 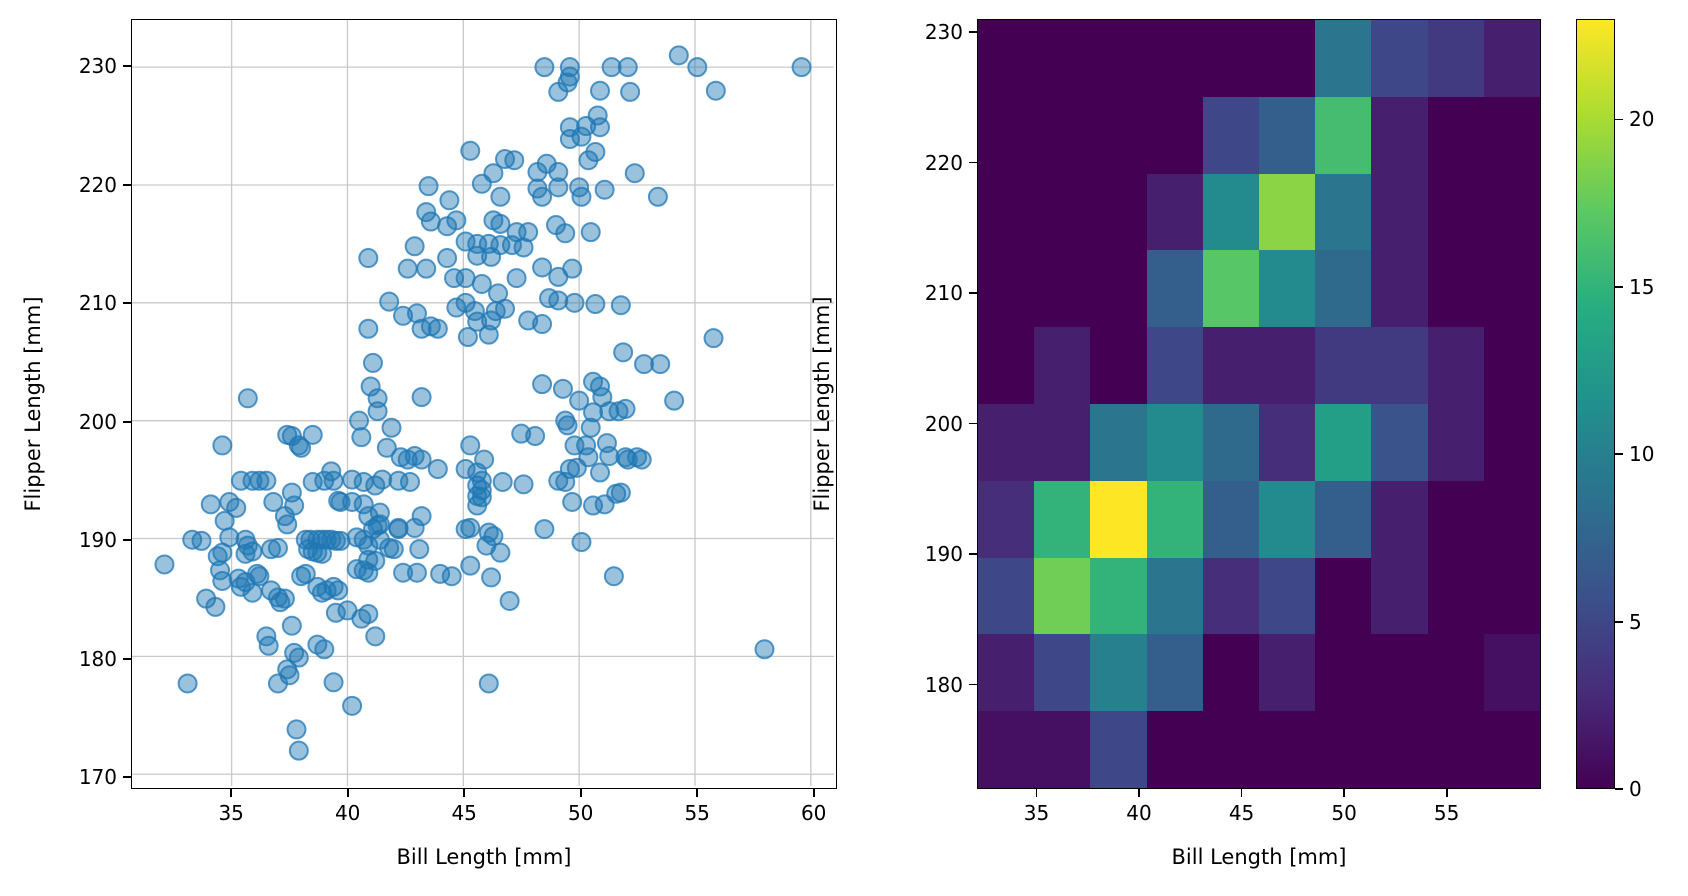 What do you see at coordinates (1595, 404) in the screenshot?
I see `colorbar` at bounding box center [1595, 404].